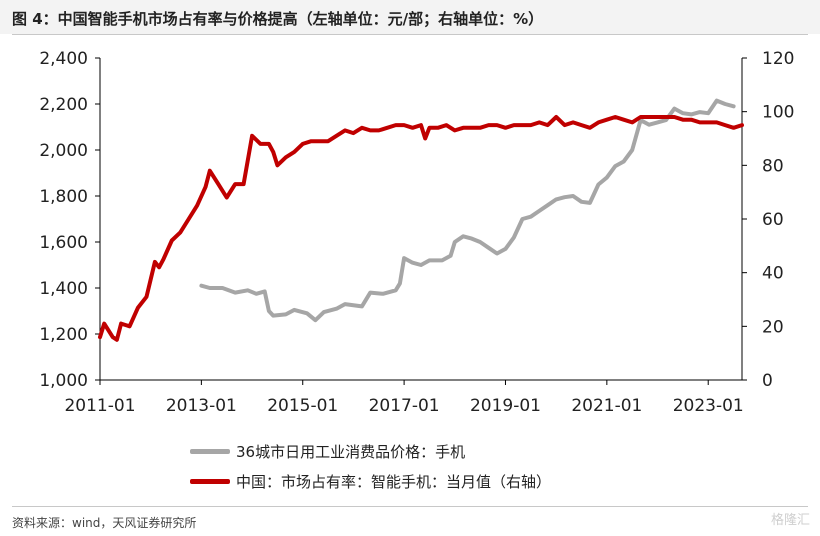 This screenshot has width=820, height=536. Describe the element at coordinates (63, 59) in the screenshot. I see `y-left-tick-label: 2,400` at that location.